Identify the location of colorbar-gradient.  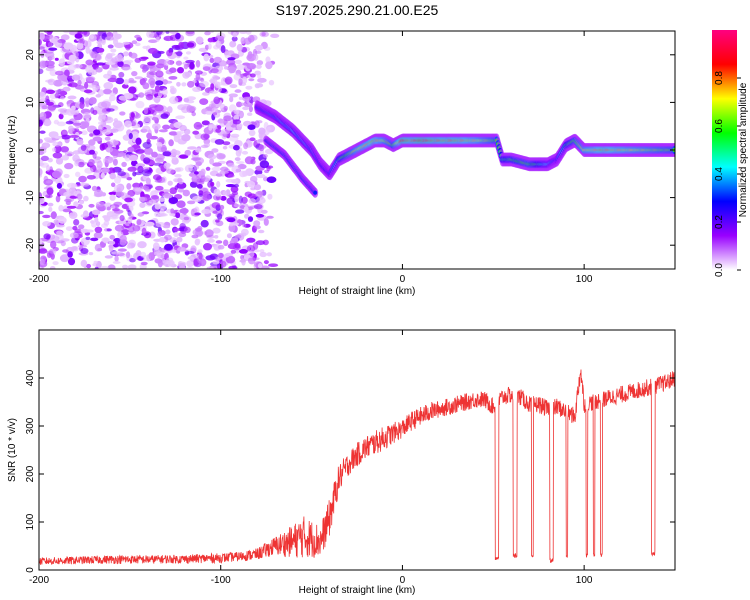
(724, 150).